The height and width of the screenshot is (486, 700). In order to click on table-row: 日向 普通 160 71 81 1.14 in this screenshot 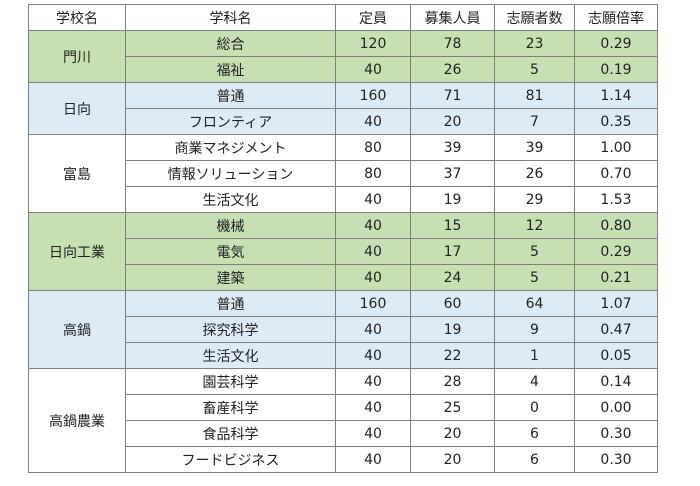, I will do `click(343, 108)`.